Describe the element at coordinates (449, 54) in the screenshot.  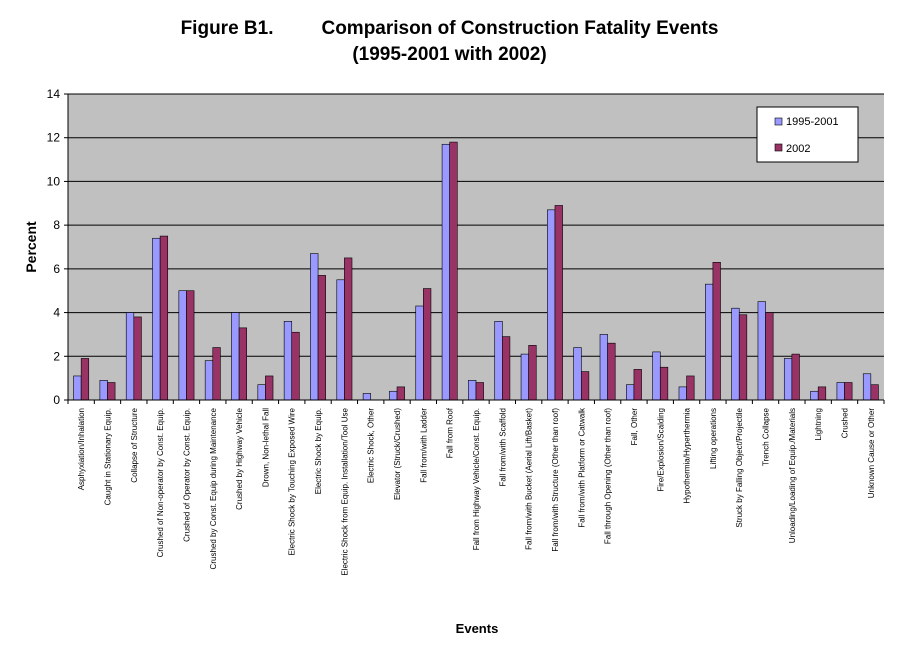
I see `chart-subtitle: (1995-2001 with 2002)` at that location.